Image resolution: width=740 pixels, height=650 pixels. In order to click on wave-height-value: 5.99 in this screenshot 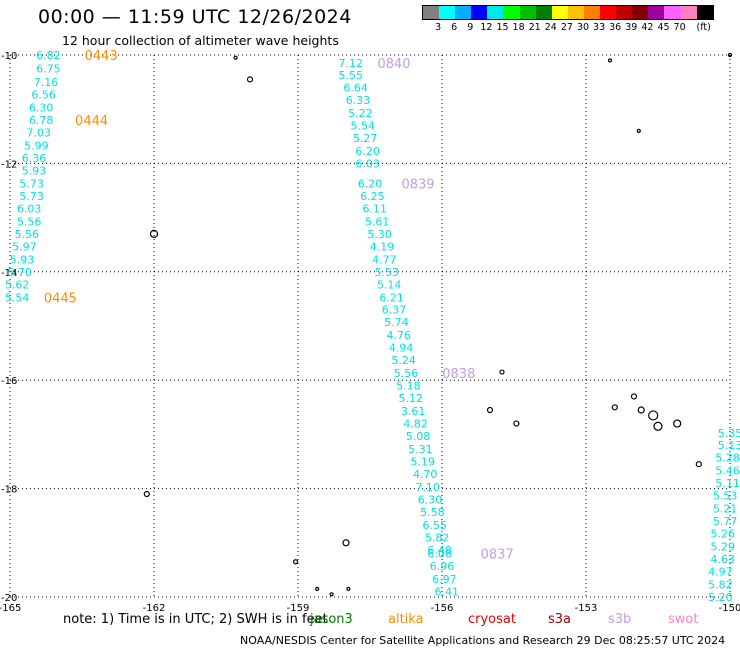, I will do `click(36, 146)`.